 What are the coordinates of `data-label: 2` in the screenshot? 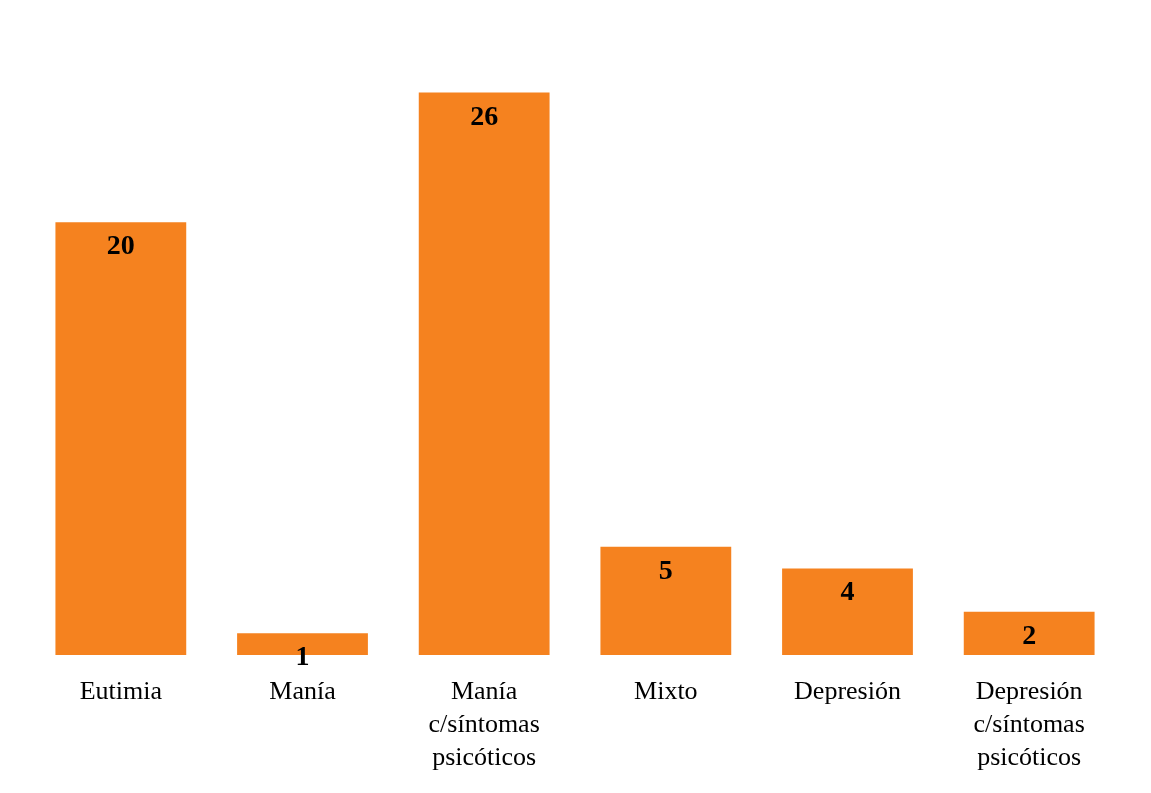 It's located at (1029, 634).